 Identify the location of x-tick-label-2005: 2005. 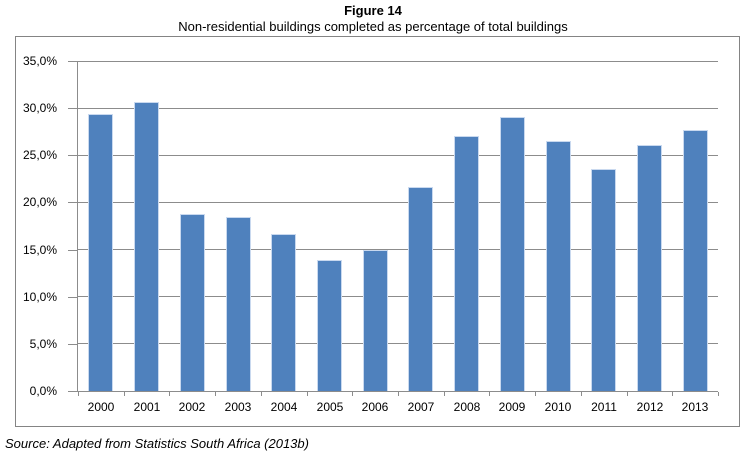
(330, 407).